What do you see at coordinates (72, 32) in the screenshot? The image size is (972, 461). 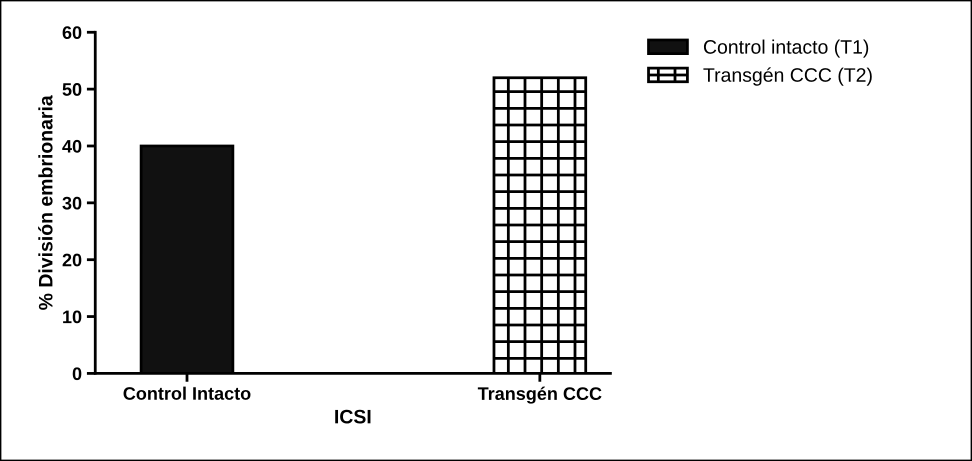 I see `y-tick-label: 60` at bounding box center [72, 32].